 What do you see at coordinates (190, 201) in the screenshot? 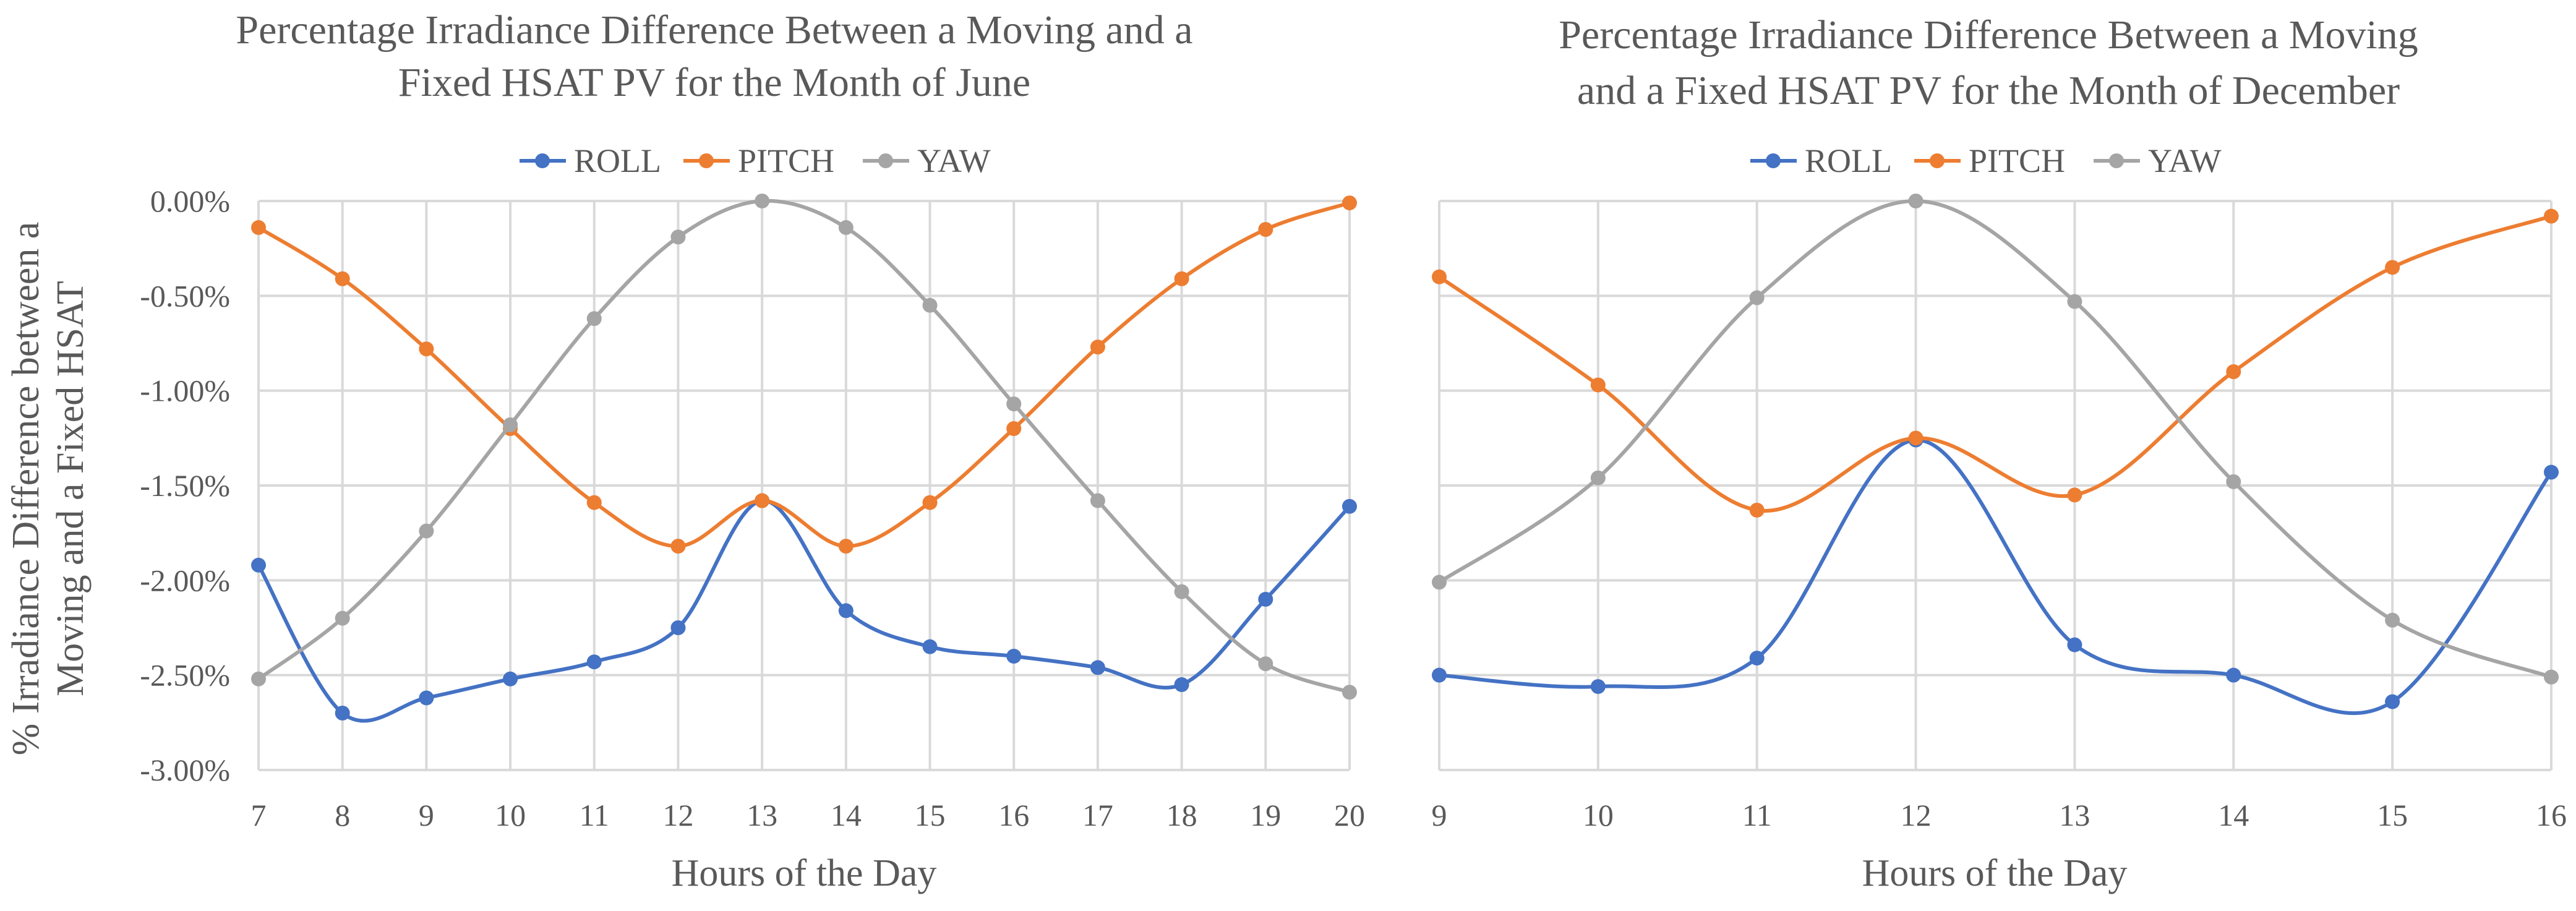
I see `y-tick-label: 0.00%` at bounding box center [190, 201].